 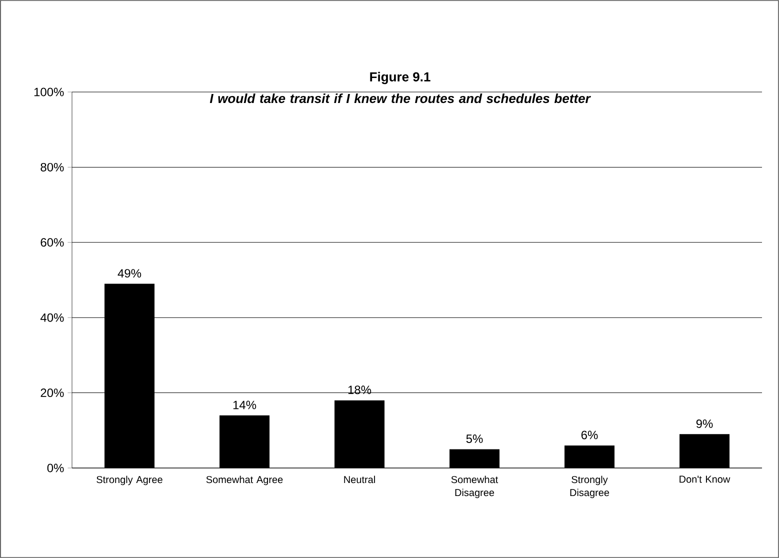 I want to click on chart-title: Figure 9.1, so click(x=400, y=78).